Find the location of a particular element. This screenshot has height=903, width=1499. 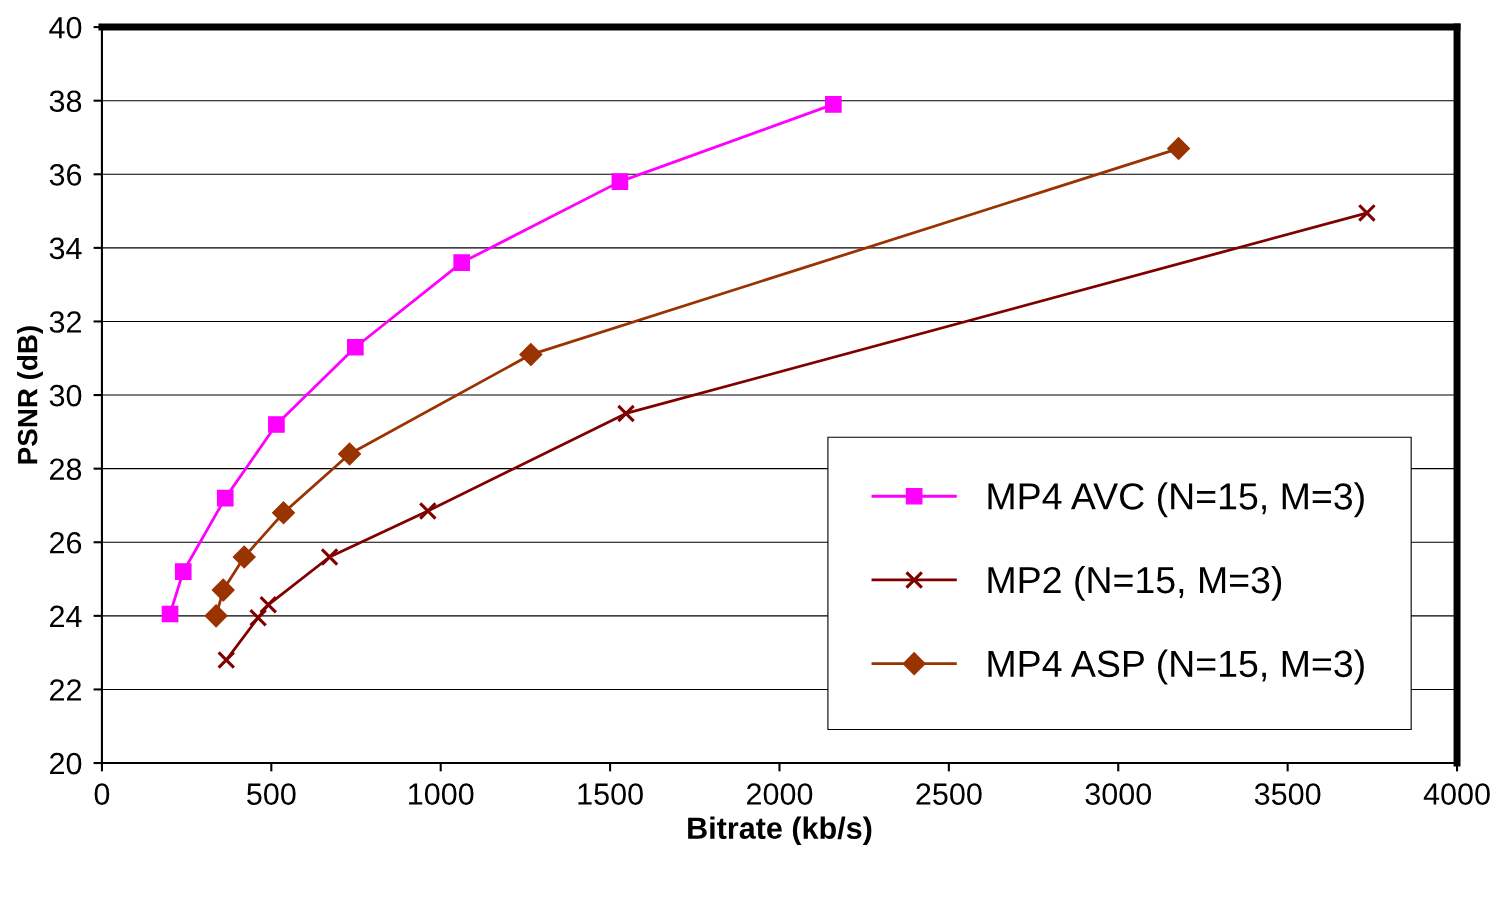

y-tick-label: 30 is located at coordinates (65, 395).